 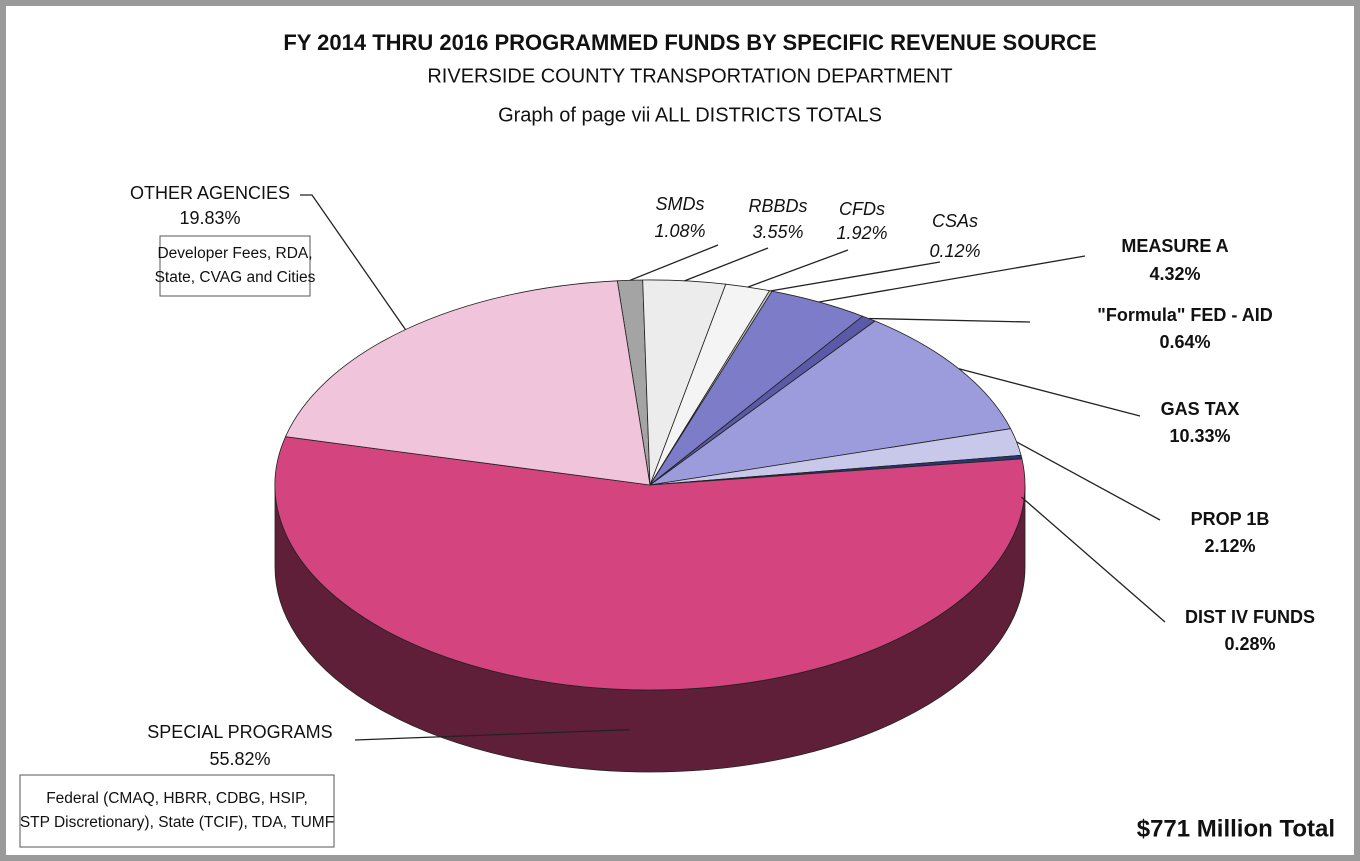 What do you see at coordinates (861, 233) in the screenshot?
I see `slice-value-label: 1.92%` at bounding box center [861, 233].